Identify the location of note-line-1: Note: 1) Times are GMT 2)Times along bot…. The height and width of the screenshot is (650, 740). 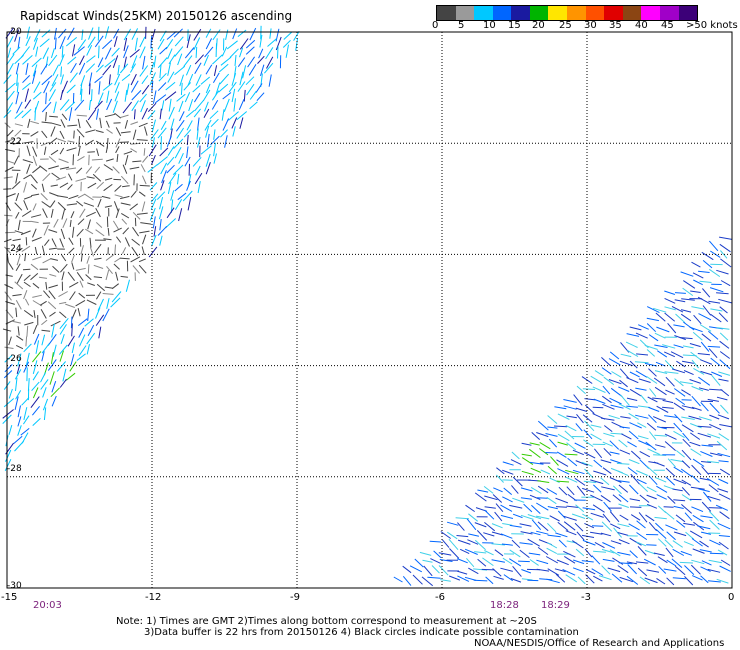
(326, 621).